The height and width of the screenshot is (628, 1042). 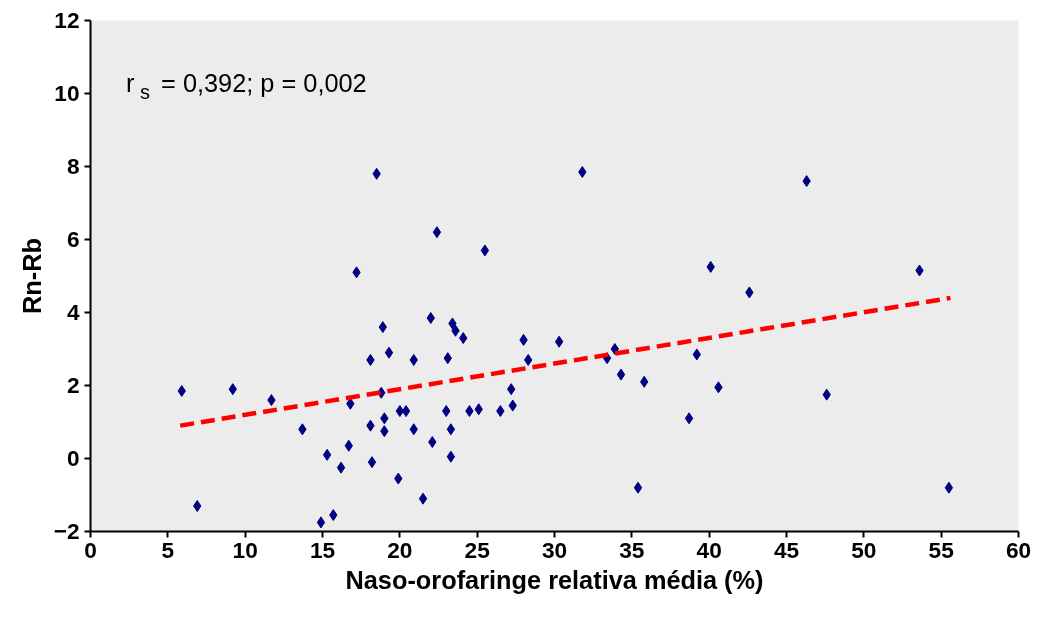 What do you see at coordinates (66, 531) in the screenshot?
I see `y-tick-label: −2` at bounding box center [66, 531].